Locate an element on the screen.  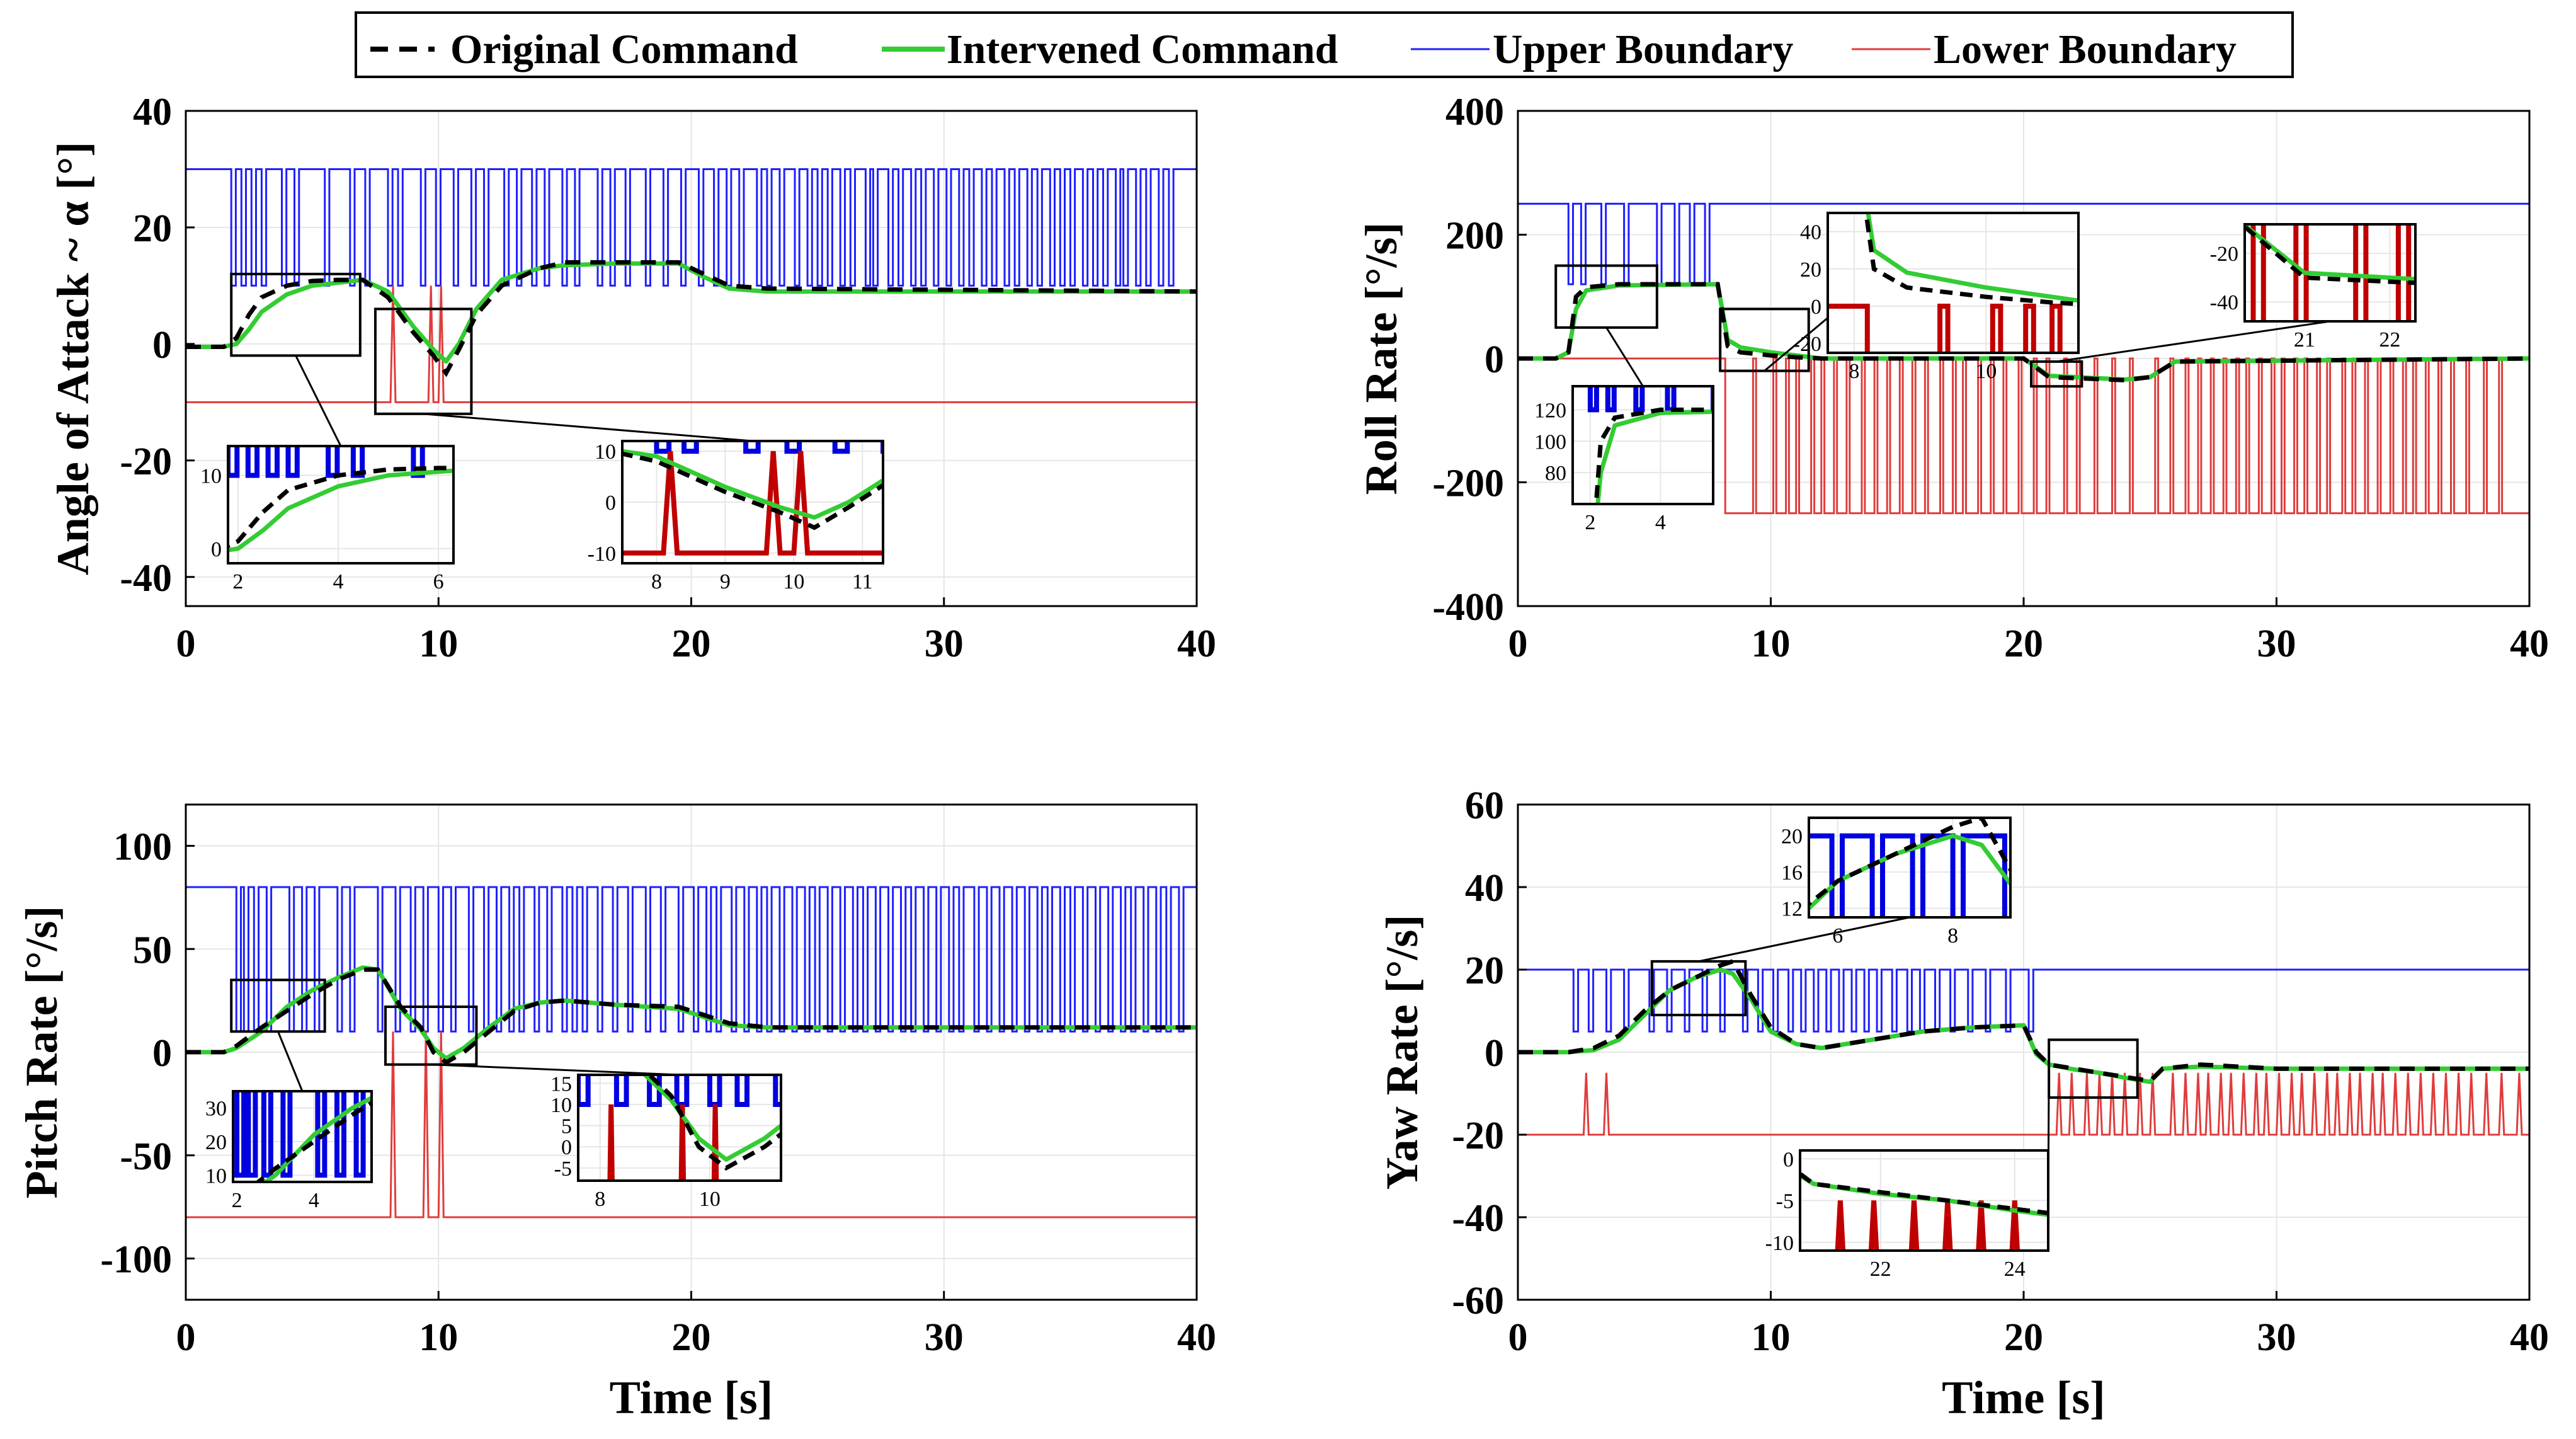
aoa-xtick-label-0: 0 is located at coordinates (186, 643).